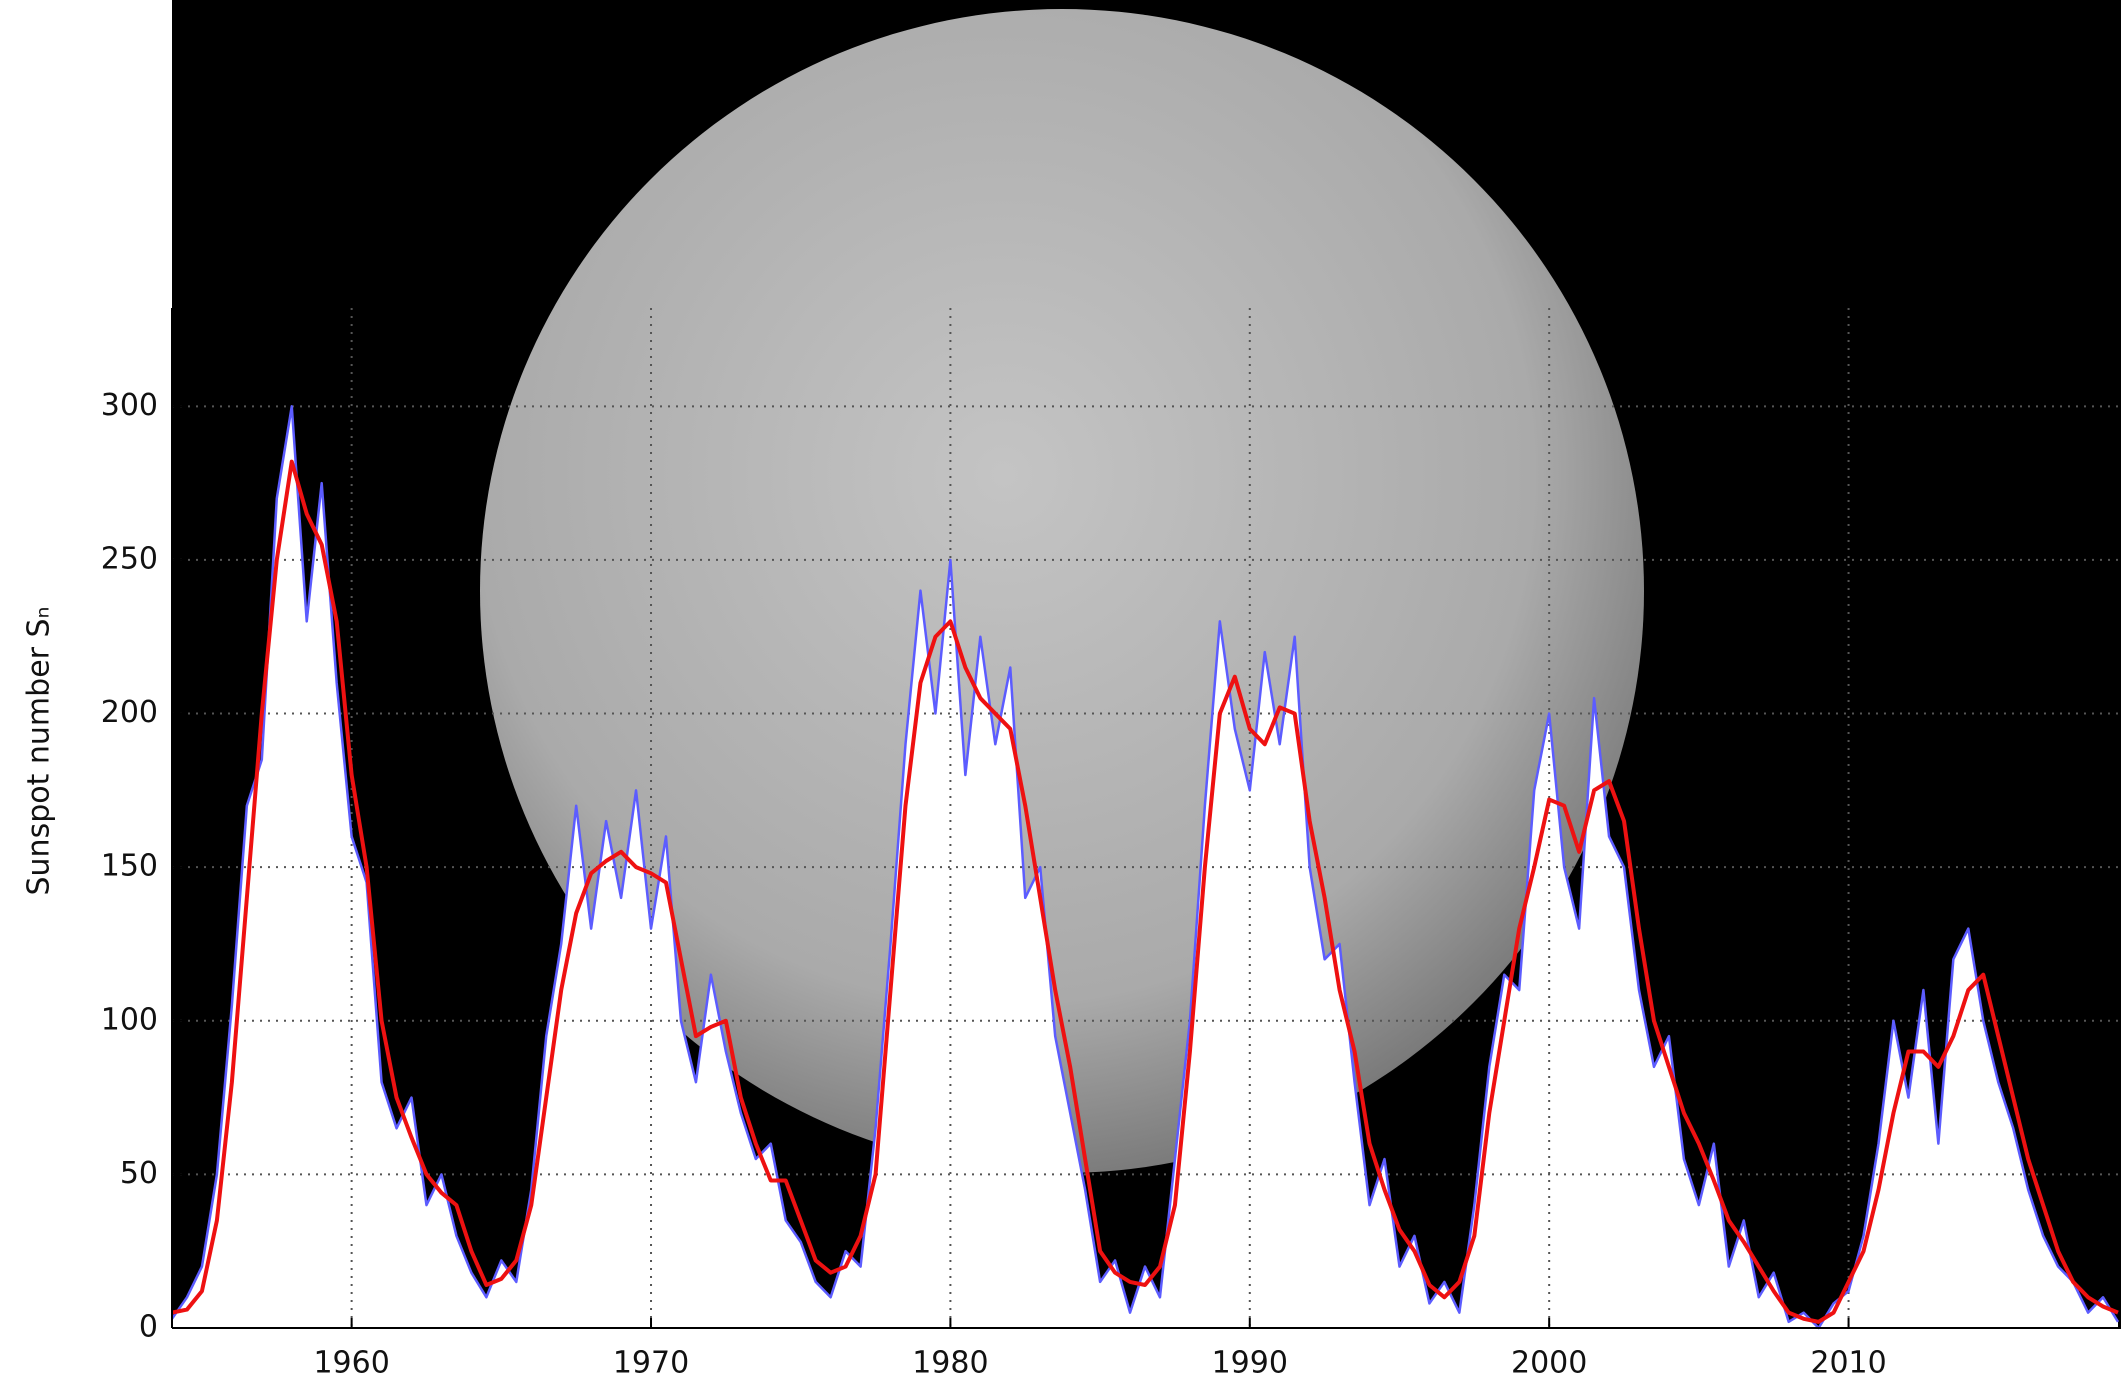  What do you see at coordinates (351, 1363) in the screenshot?
I see `x-tick-label: 1960` at bounding box center [351, 1363].